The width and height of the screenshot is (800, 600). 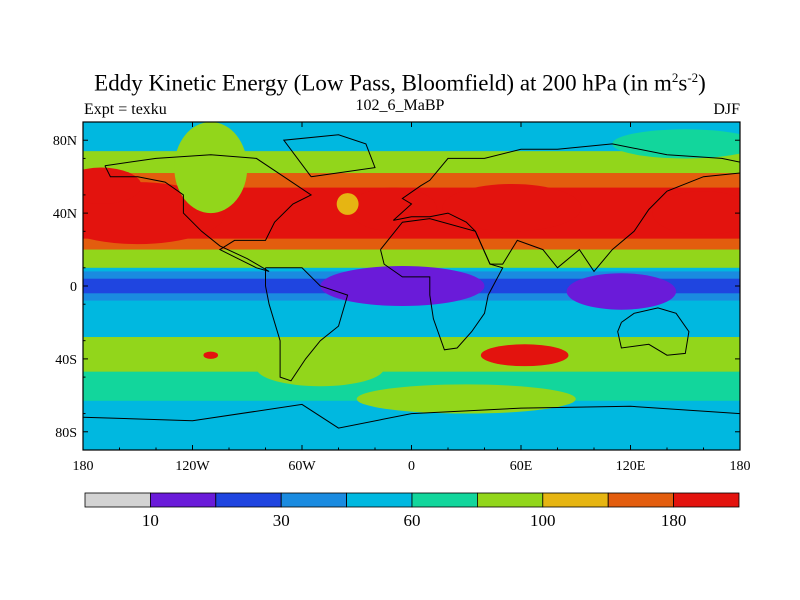 I want to click on x-tick-label-0: 180, so click(x=83, y=466).